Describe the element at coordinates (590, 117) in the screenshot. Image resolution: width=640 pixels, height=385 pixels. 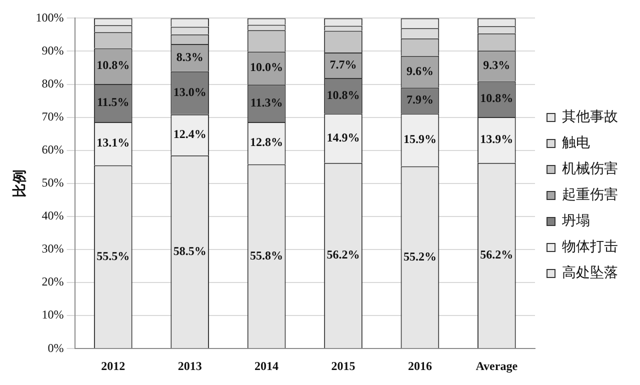
I see `legend-label: 其他事故` at that location.